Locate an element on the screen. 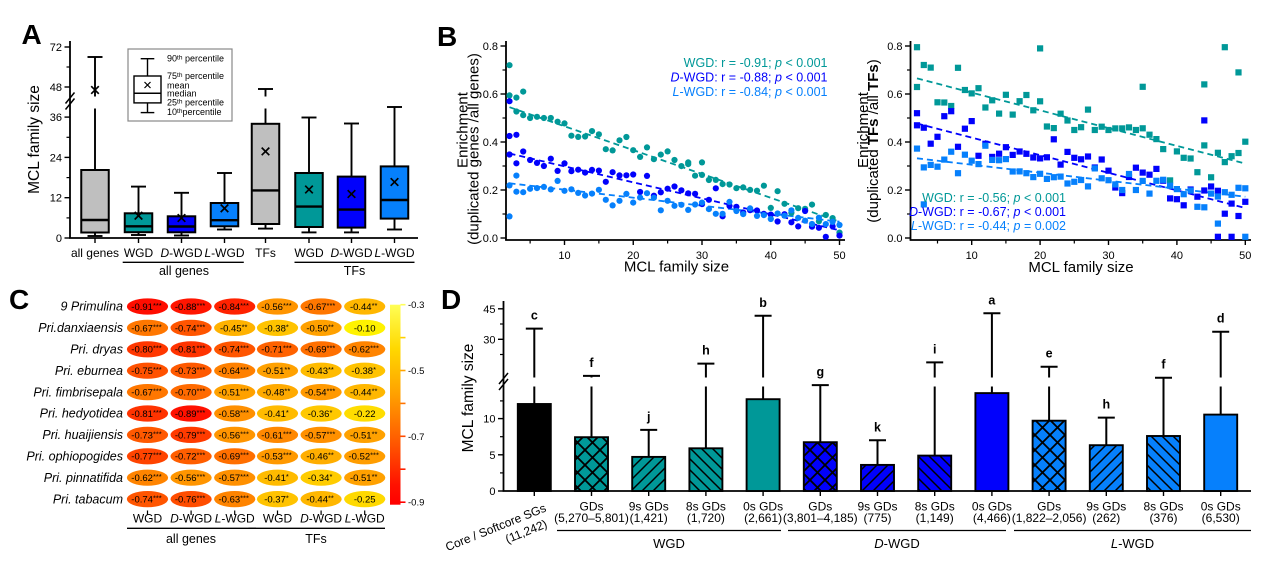  svg-text: (duplicated genes /all genes) is located at coordinates (474, 149).